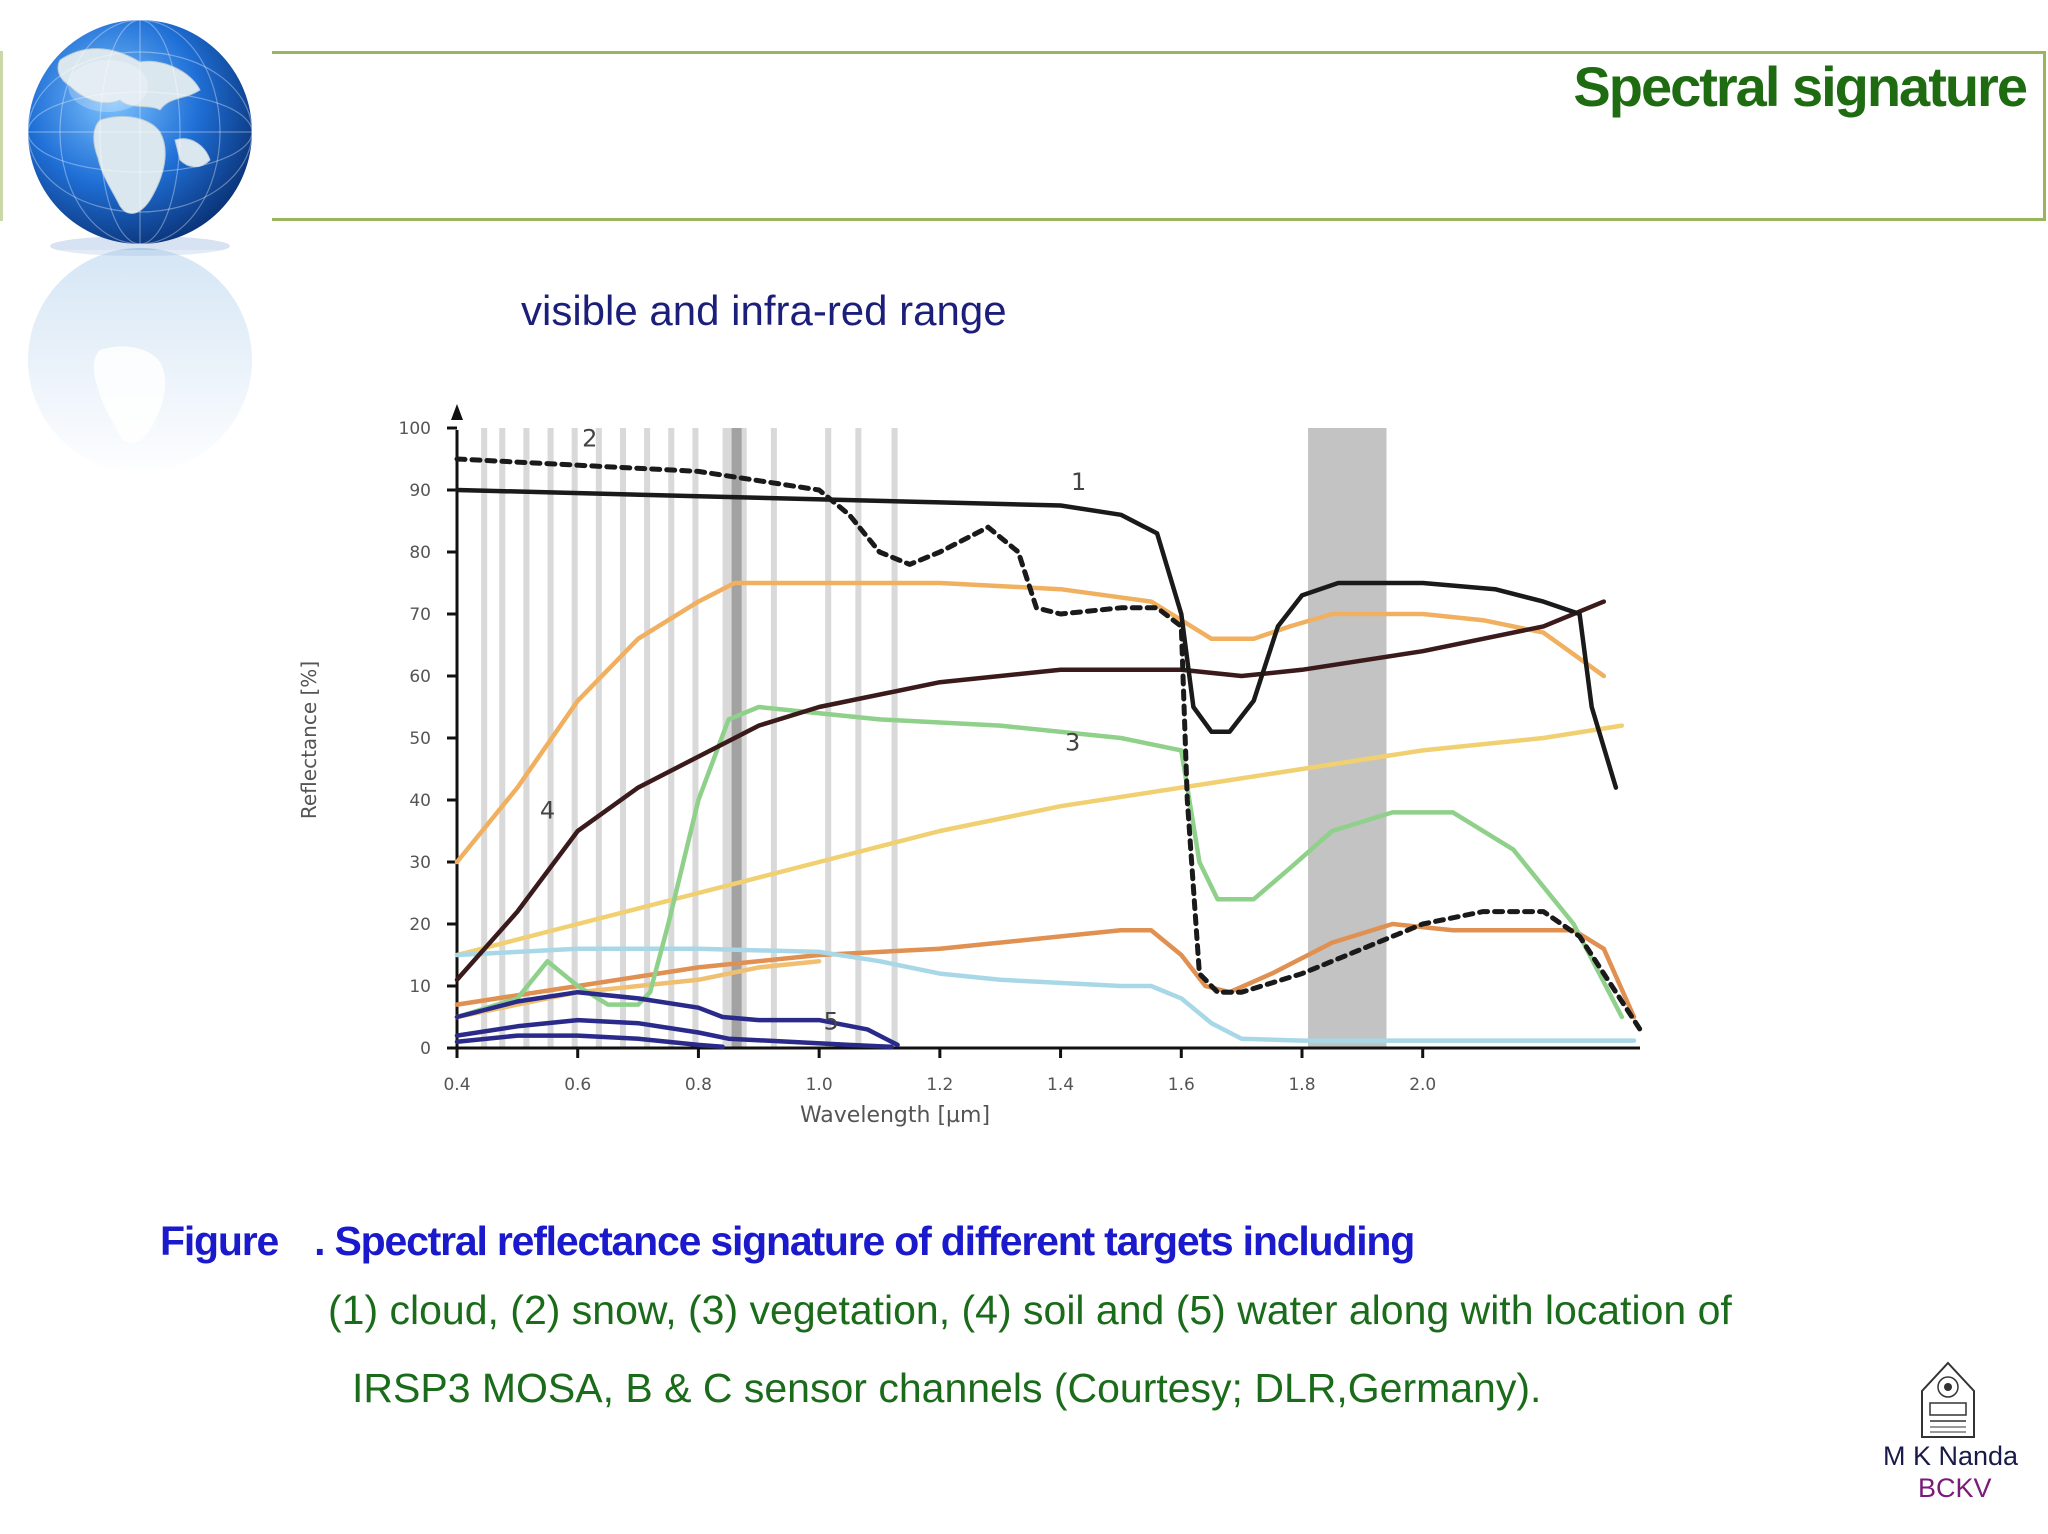 The image size is (2048, 1534). I want to click on series-label-5: 5, so click(831, 1021).